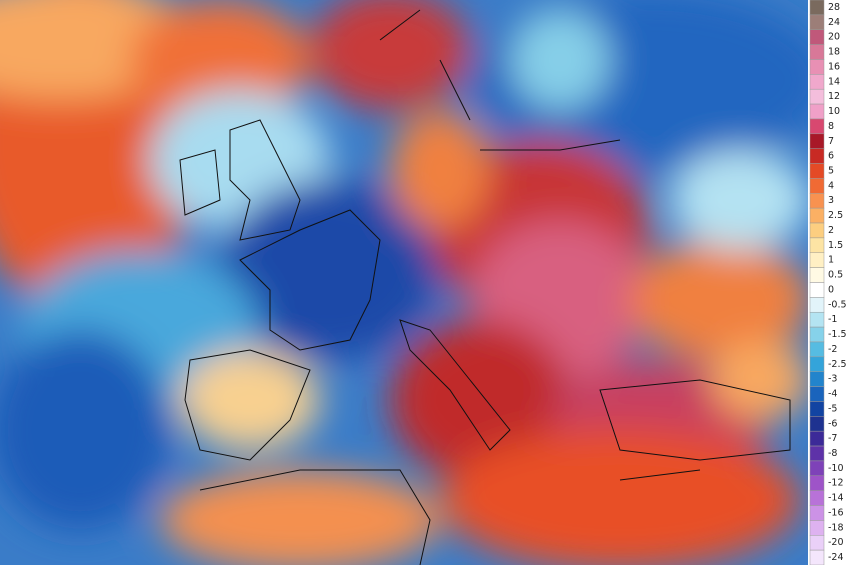  I want to click on legend-label: -12, so click(836, 483).